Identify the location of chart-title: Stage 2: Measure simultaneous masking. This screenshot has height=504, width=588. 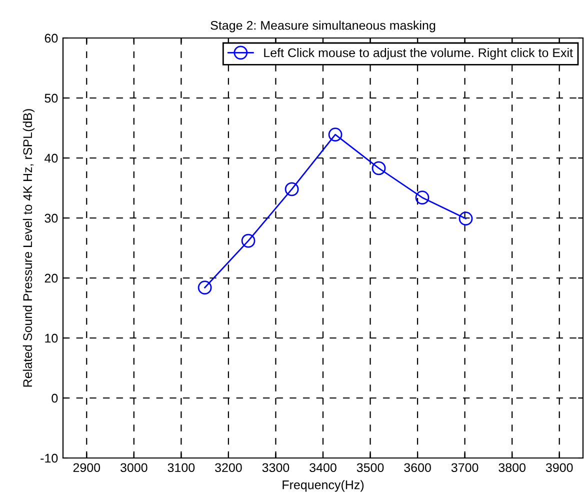
(323, 26).